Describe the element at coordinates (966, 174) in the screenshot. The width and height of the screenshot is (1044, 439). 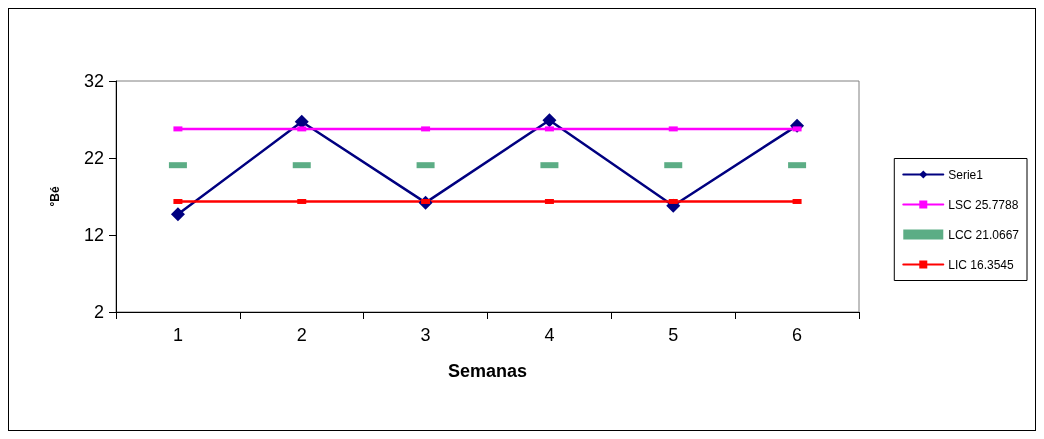
I see `legend-label: Serie1` at that location.